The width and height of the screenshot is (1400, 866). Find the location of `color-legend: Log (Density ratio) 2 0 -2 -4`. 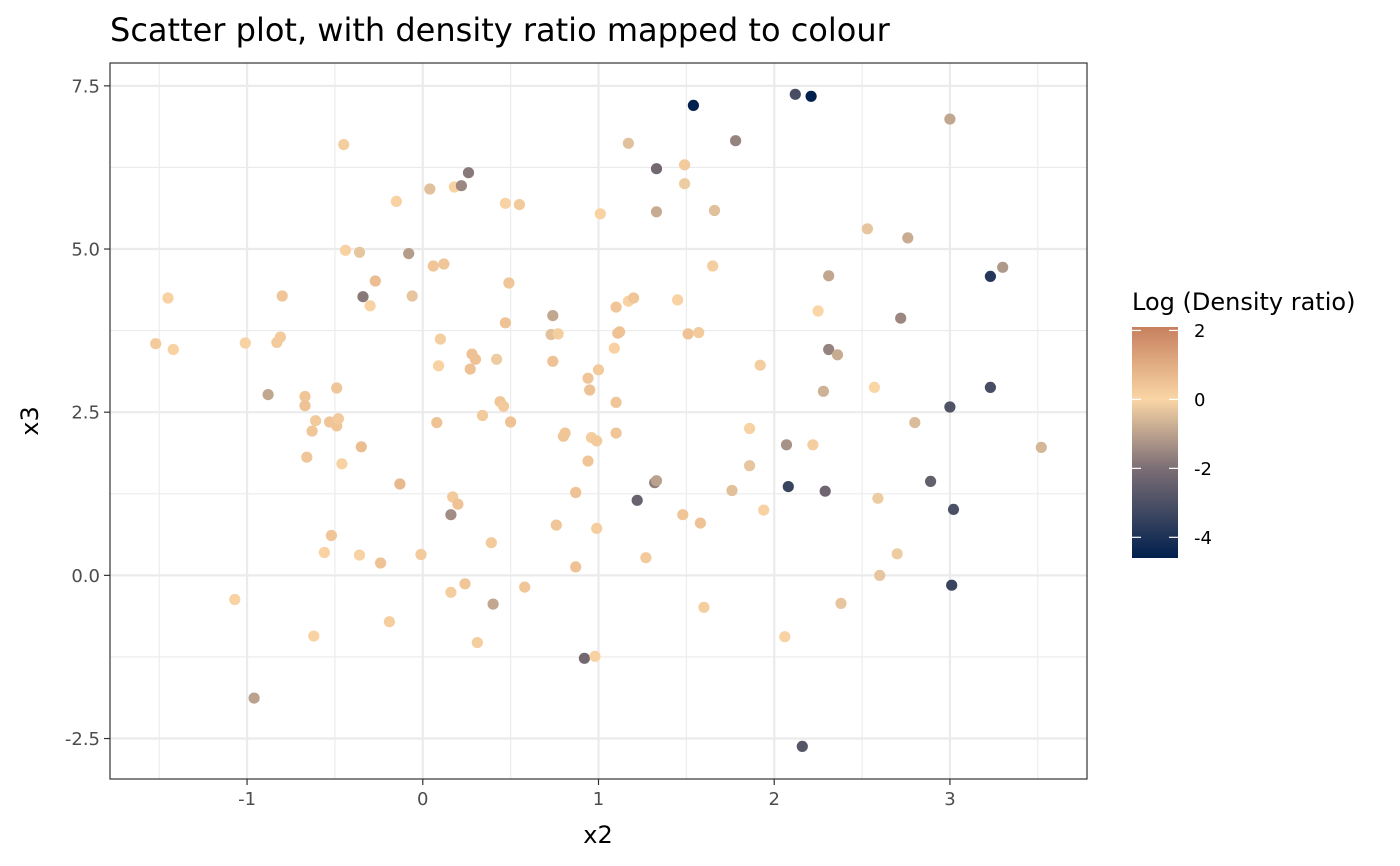

color-legend: Log (Density ratio) 2 0 -2 -4 is located at coordinates (1243, 423).